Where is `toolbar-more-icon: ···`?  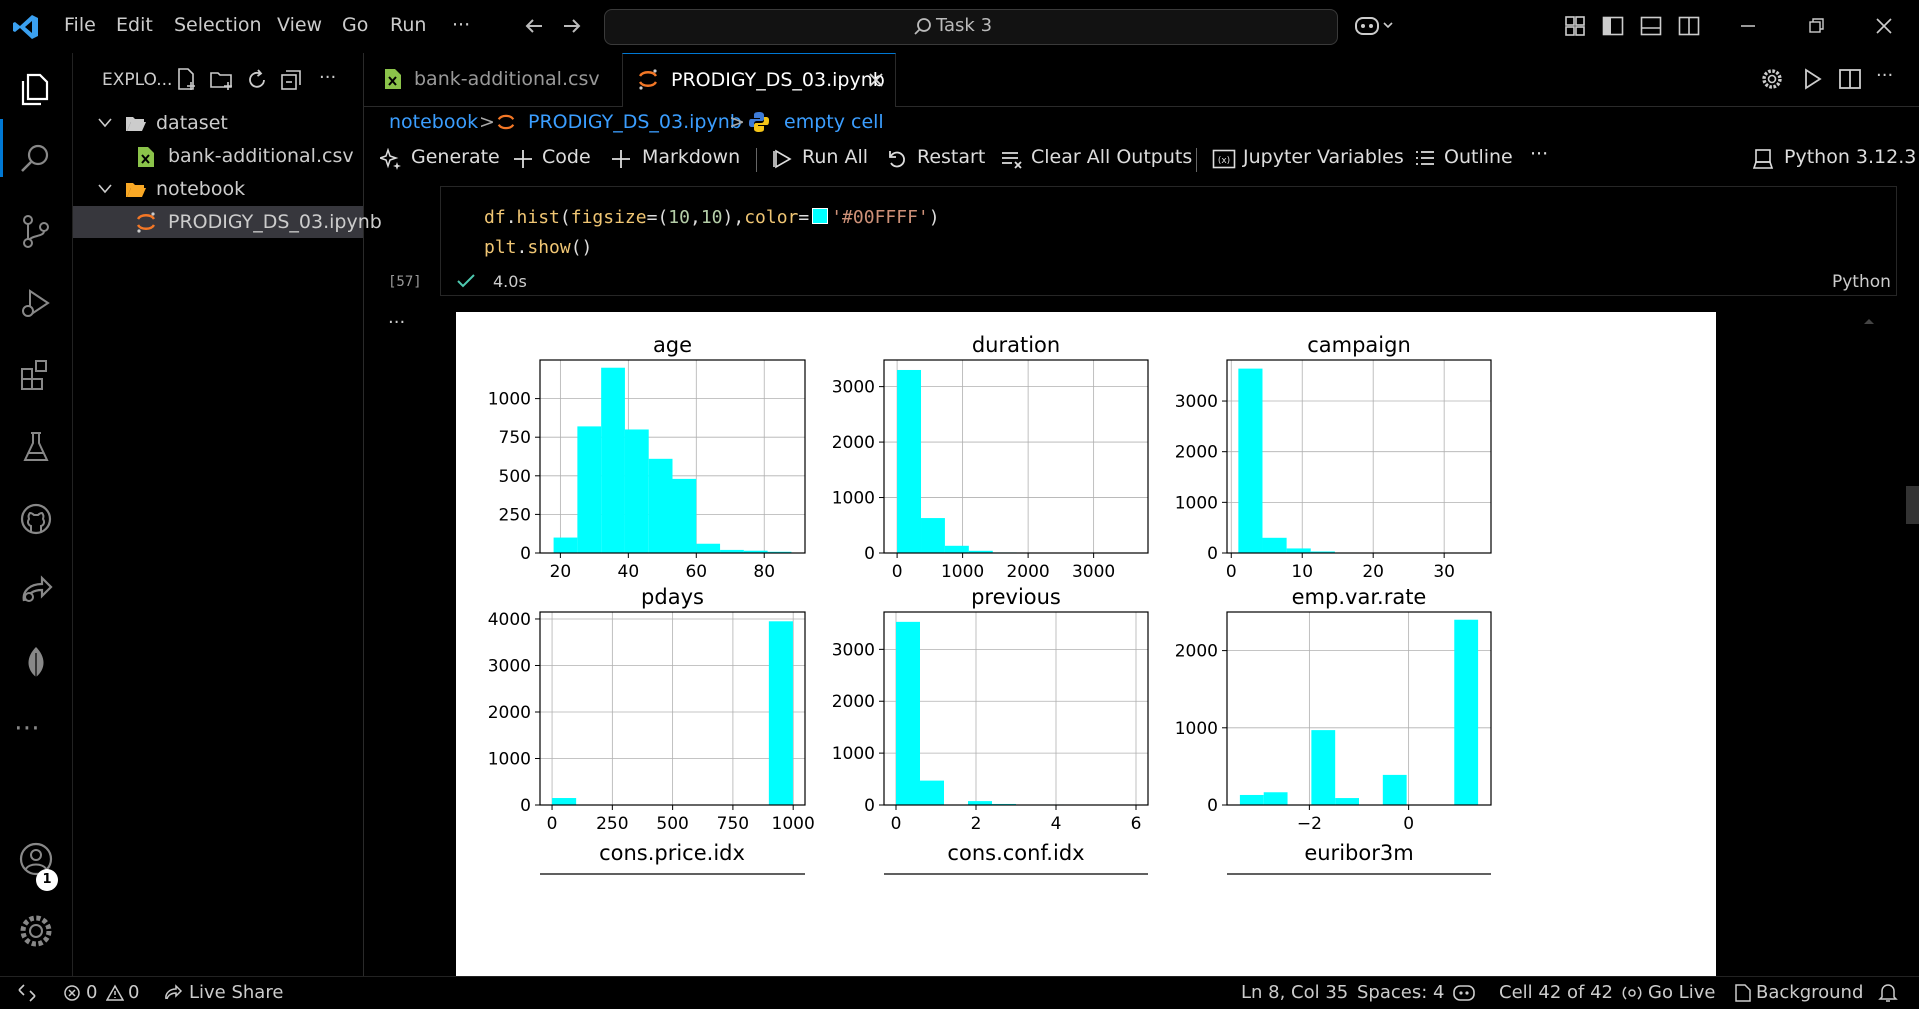 toolbar-more-icon: ··· is located at coordinates (1539, 154).